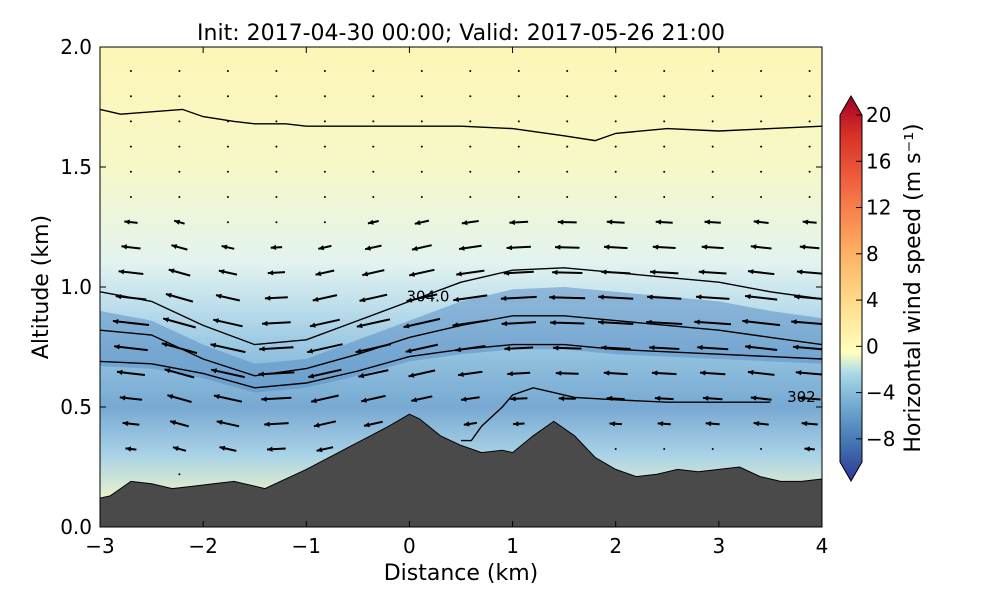  What do you see at coordinates (461, 470) in the screenshot?
I see `terrain` at bounding box center [461, 470].